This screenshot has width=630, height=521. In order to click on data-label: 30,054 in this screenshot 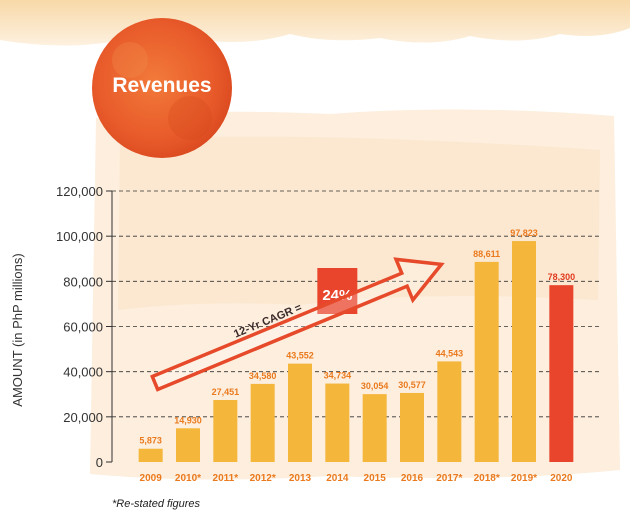, I will do `click(375, 386)`.